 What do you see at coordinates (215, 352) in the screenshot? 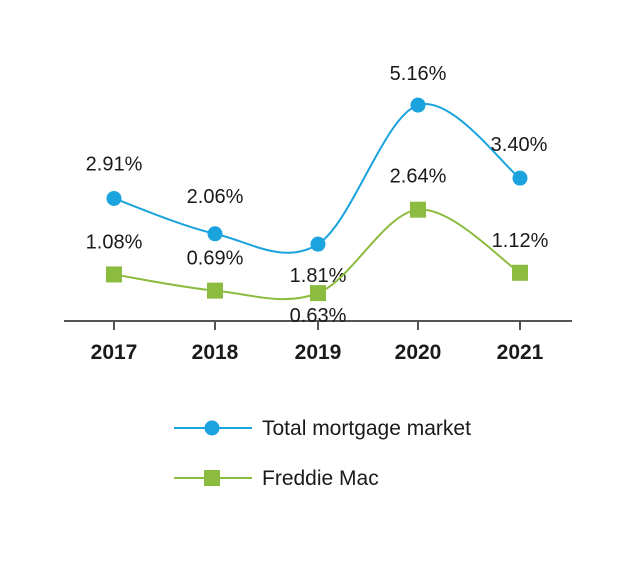
I see `x-tick-label: 2018` at bounding box center [215, 352].